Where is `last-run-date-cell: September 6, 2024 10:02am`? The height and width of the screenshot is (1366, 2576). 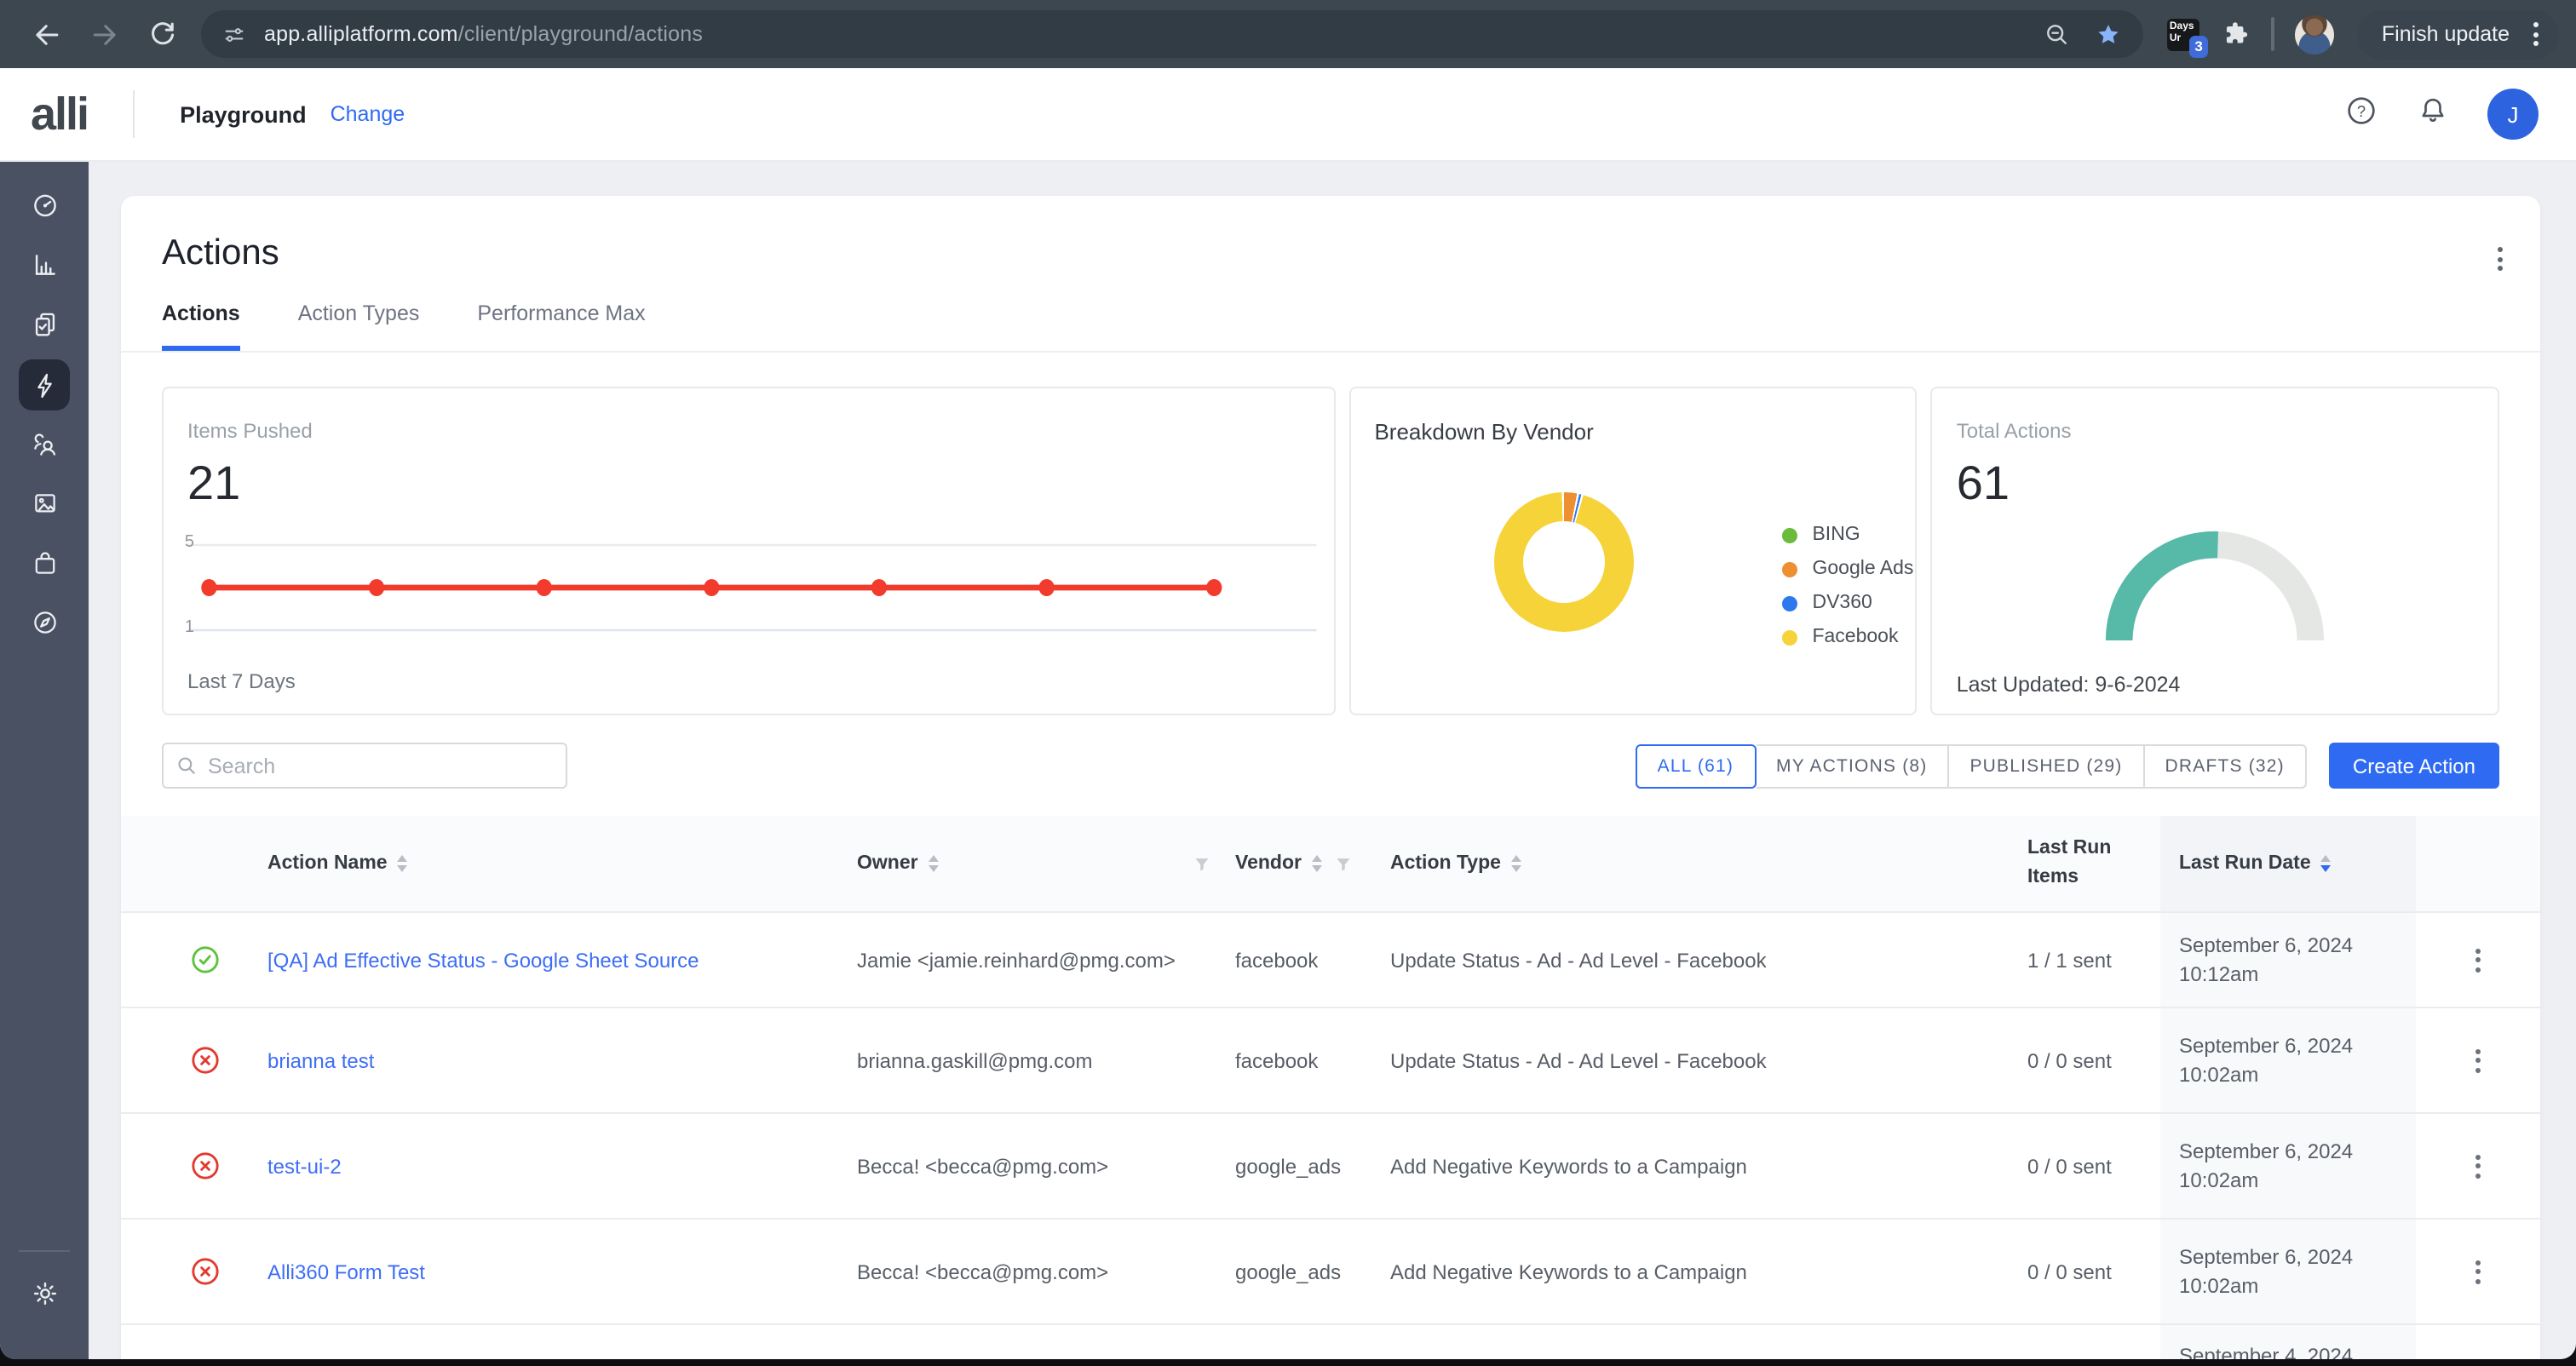 last-run-date-cell: September 6, 2024 10:02am is located at coordinates (2288, 1272).